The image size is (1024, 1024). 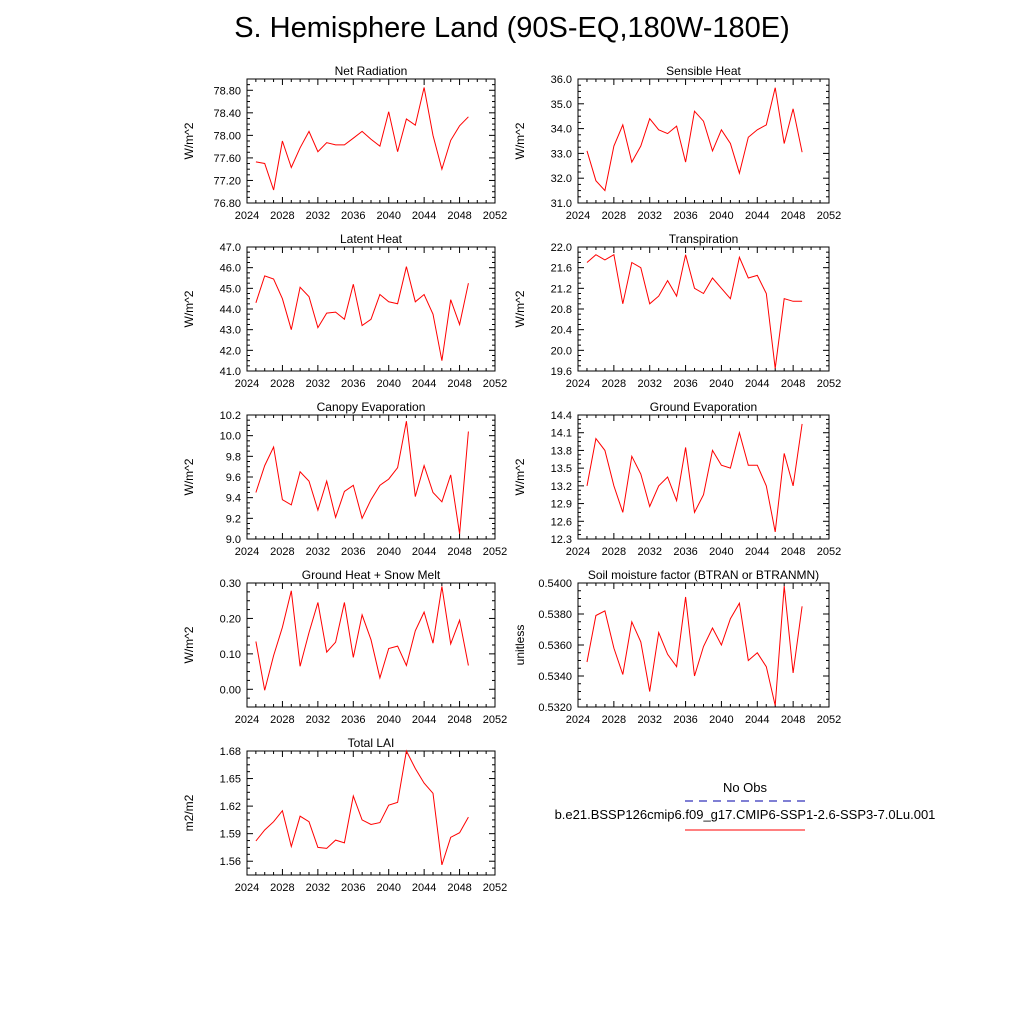 What do you see at coordinates (561, 372) in the screenshot?
I see `y-tick-label: 19.6` at bounding box center [561, 372].